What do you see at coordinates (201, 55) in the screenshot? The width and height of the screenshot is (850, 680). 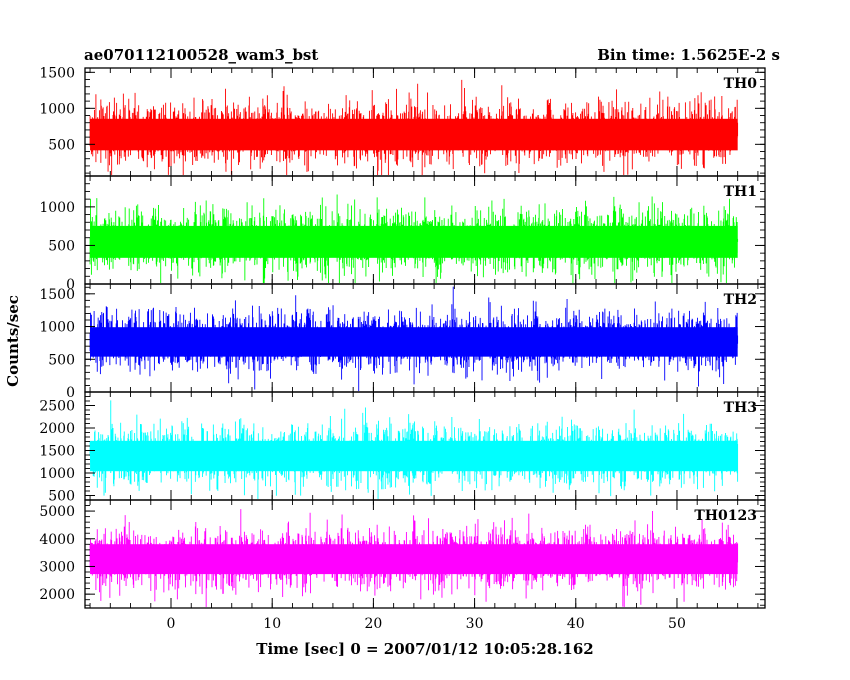 I see `chart-title-left: ae070112100528_wam3_bst` at bounding box center [201, 55].